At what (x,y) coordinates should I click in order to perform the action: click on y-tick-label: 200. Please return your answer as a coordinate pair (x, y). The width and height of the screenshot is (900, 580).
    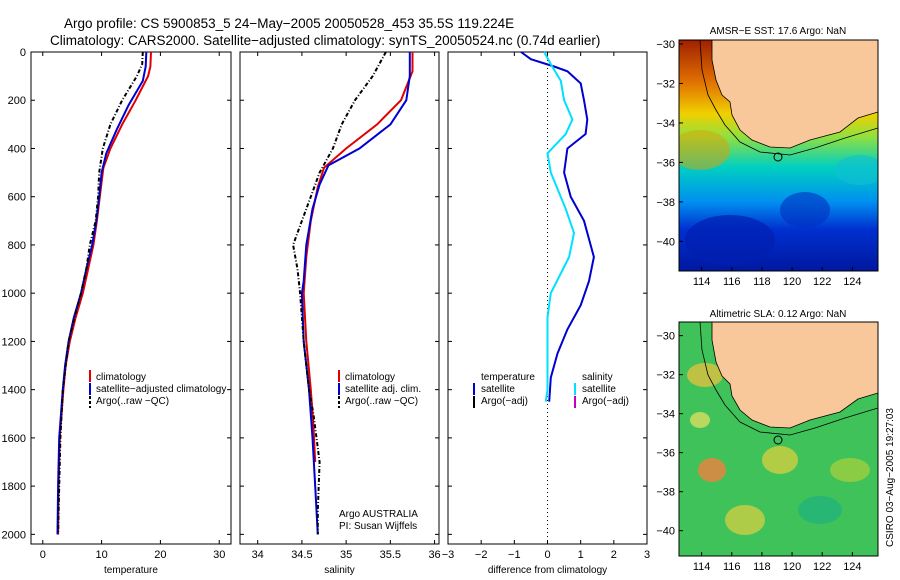
    Looking at the image, I should click on (17, 101).